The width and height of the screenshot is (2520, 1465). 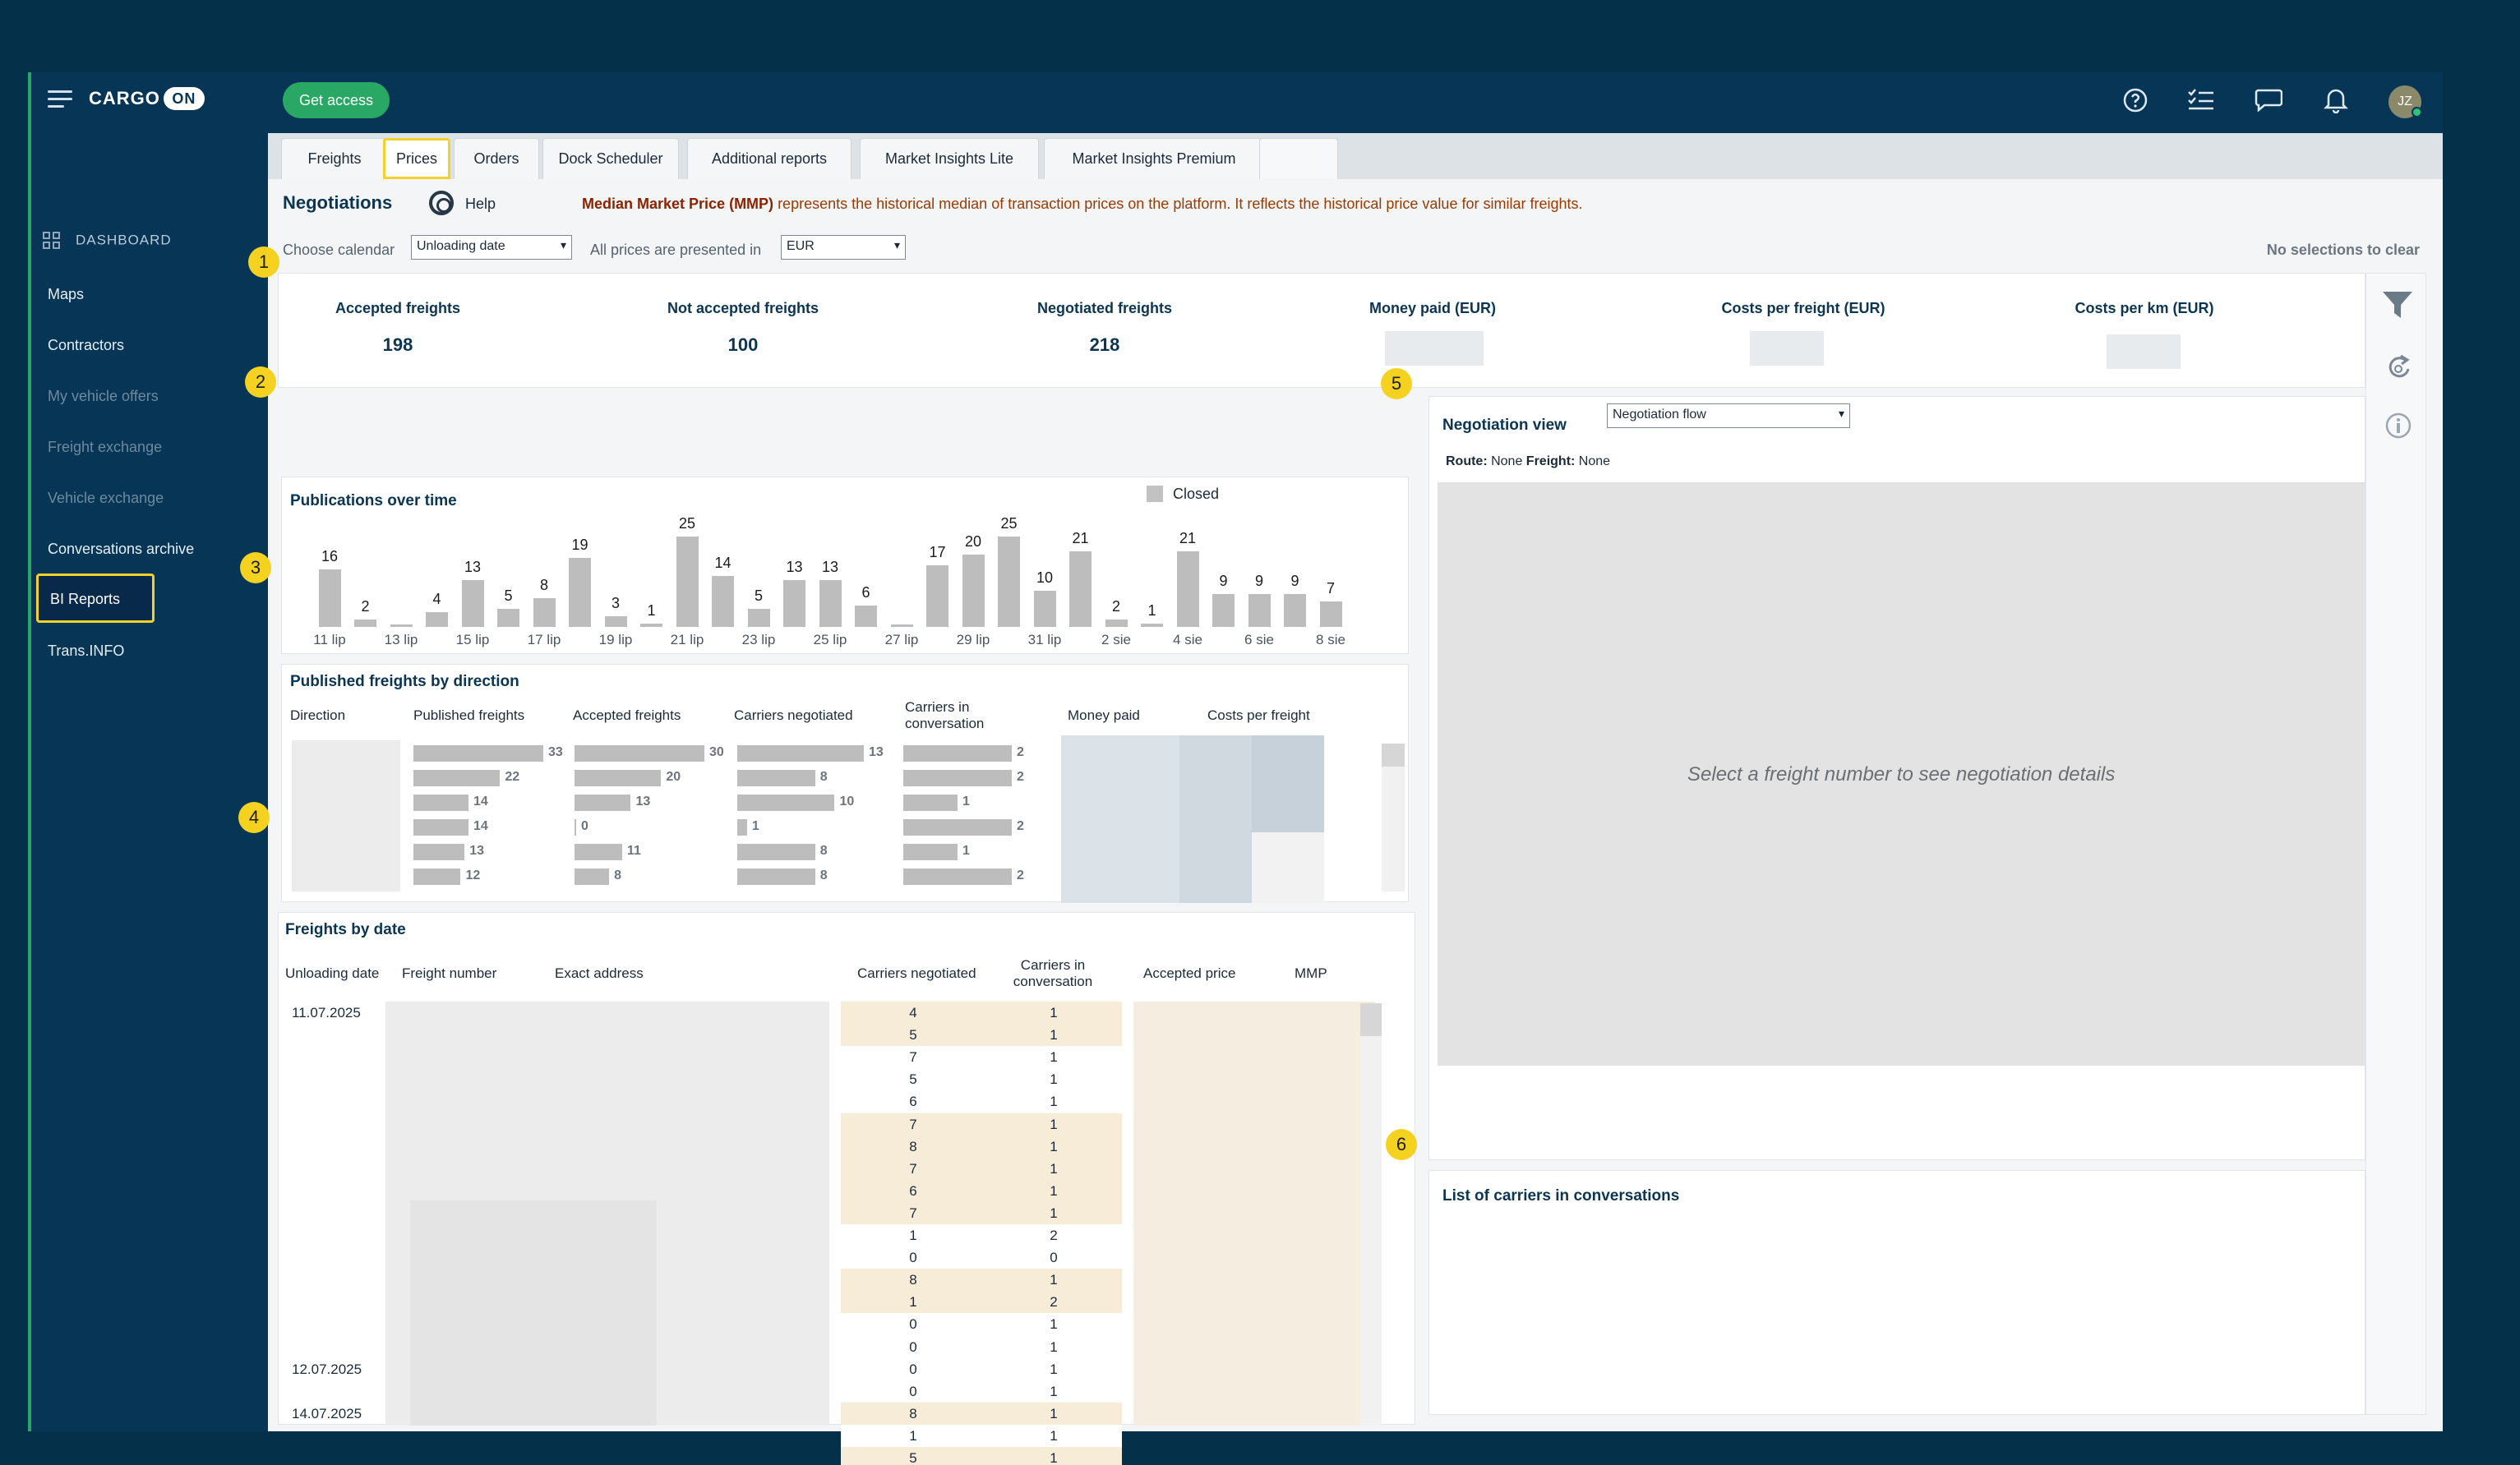 I want to click on sidebar-item-contractors: Contractors, so click(x=86, y=345).